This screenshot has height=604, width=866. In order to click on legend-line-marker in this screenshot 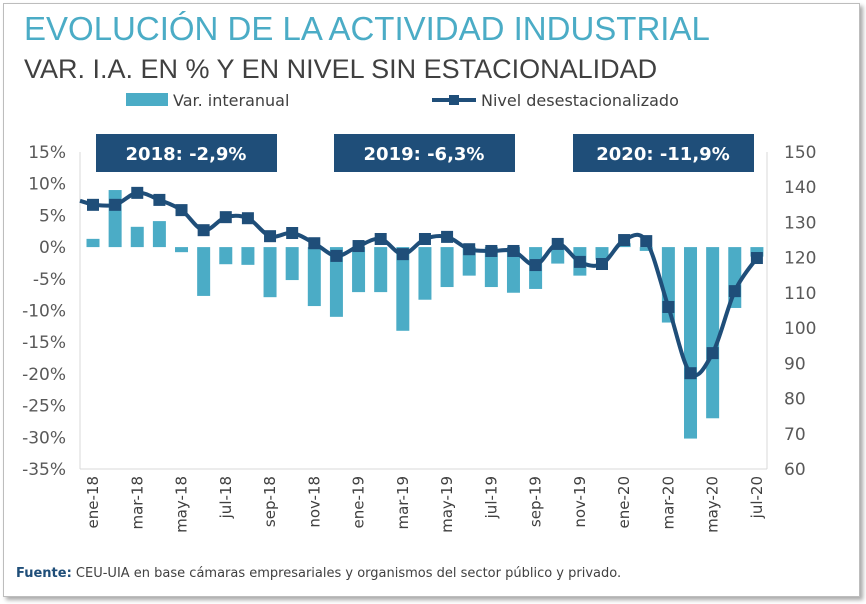, I will do `click(454, 100)`.